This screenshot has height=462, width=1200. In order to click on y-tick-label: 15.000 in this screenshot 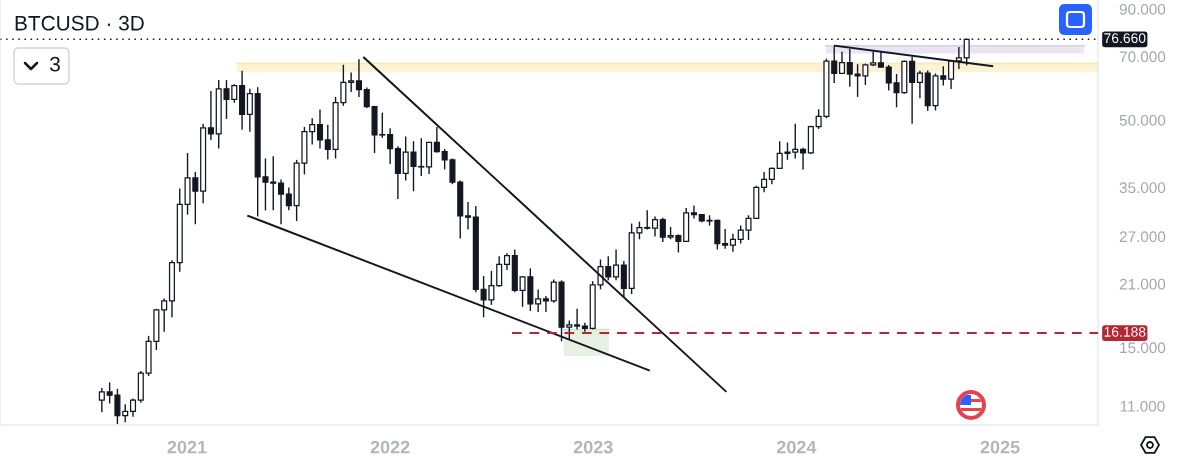, I will do `click(1143, 348)`.